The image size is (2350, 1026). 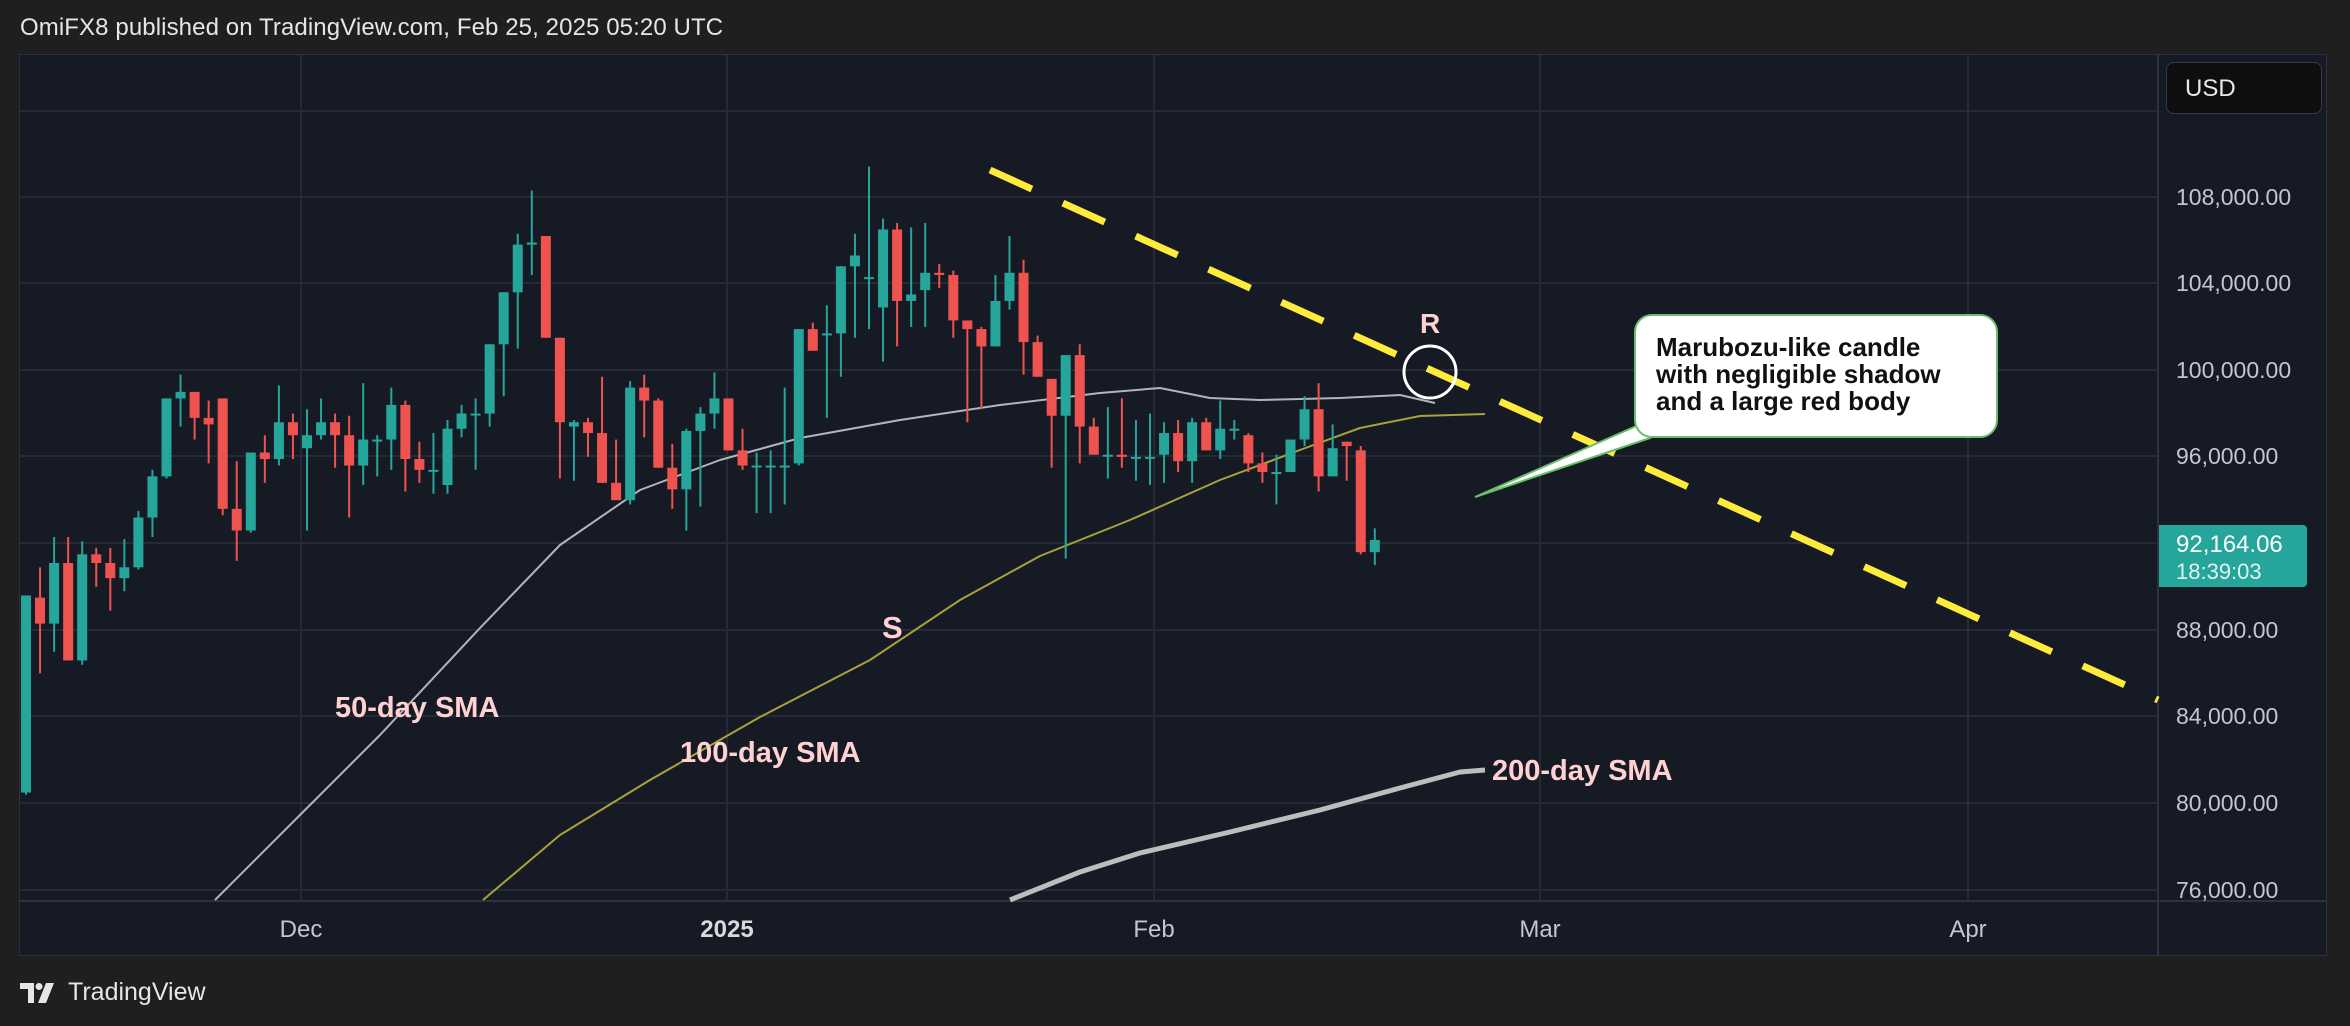 What do you see at coordinates (1247, 835) in the screenshot?
I see `200-day-sma-line` at bounding box center [1247, 835].